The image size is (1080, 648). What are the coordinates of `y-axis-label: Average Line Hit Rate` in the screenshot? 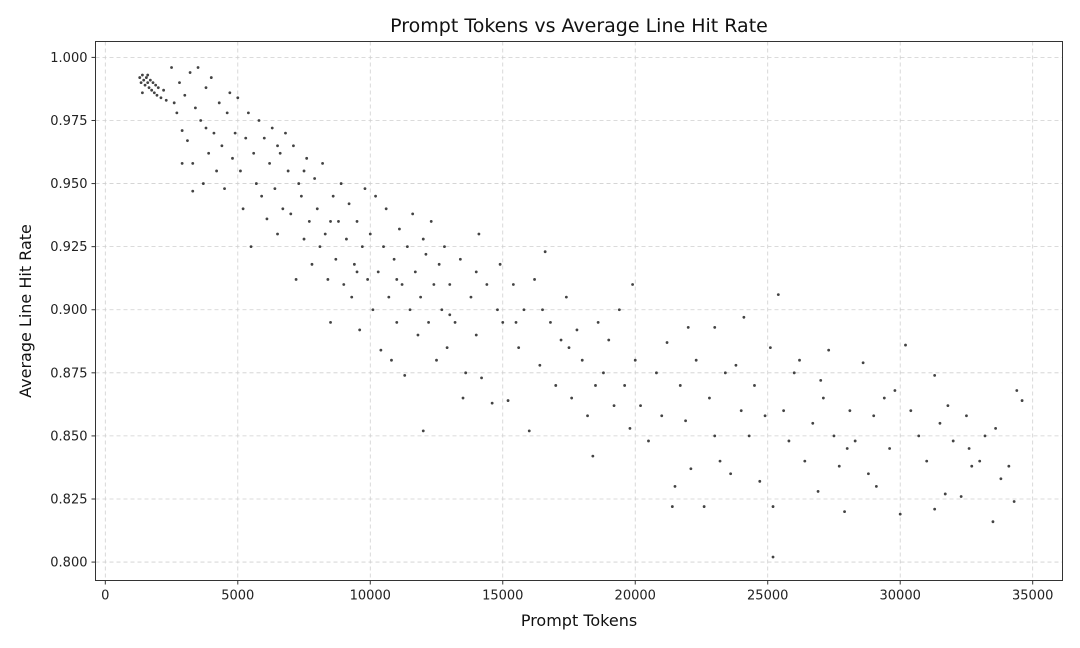 It's located at (25, 311).